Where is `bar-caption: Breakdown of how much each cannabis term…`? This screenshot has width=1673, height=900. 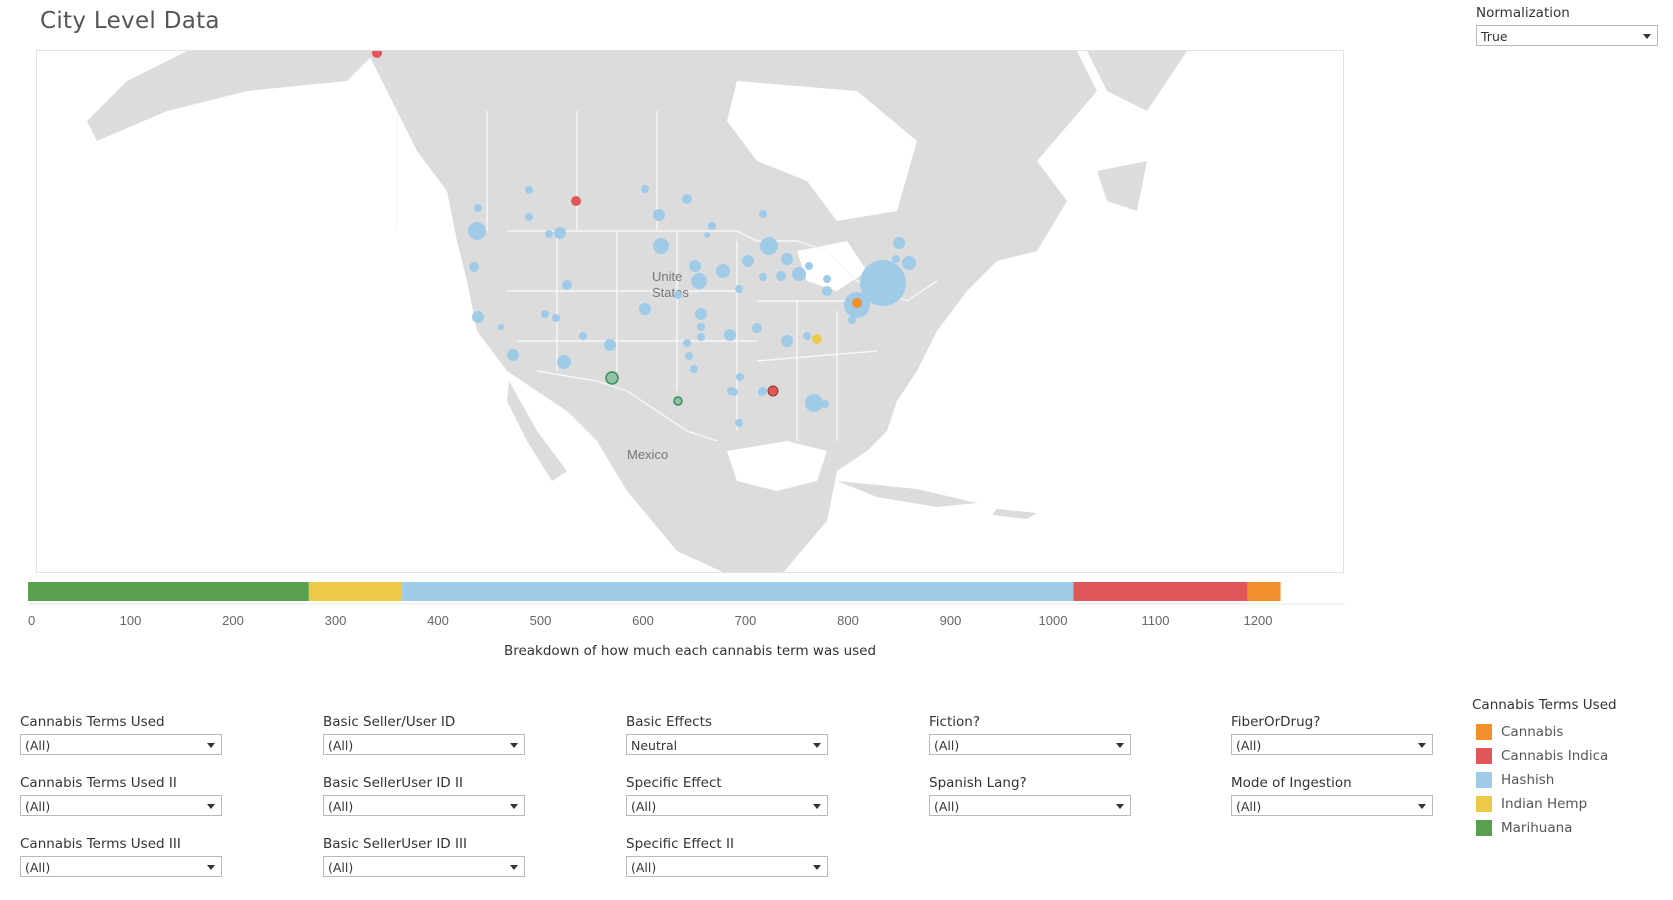
bar-caption: Breakdown of how much each cannabis term… is located at coordinates (690, 651).